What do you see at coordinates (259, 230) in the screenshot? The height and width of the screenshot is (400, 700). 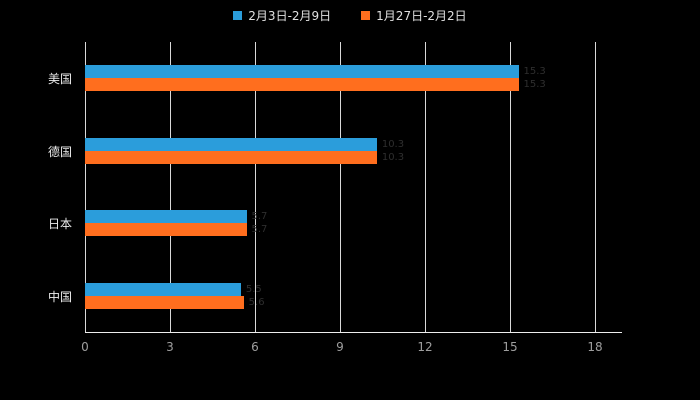 I see `bar-data-label-series2-2: 5.7` at bounding box center [259, 230].